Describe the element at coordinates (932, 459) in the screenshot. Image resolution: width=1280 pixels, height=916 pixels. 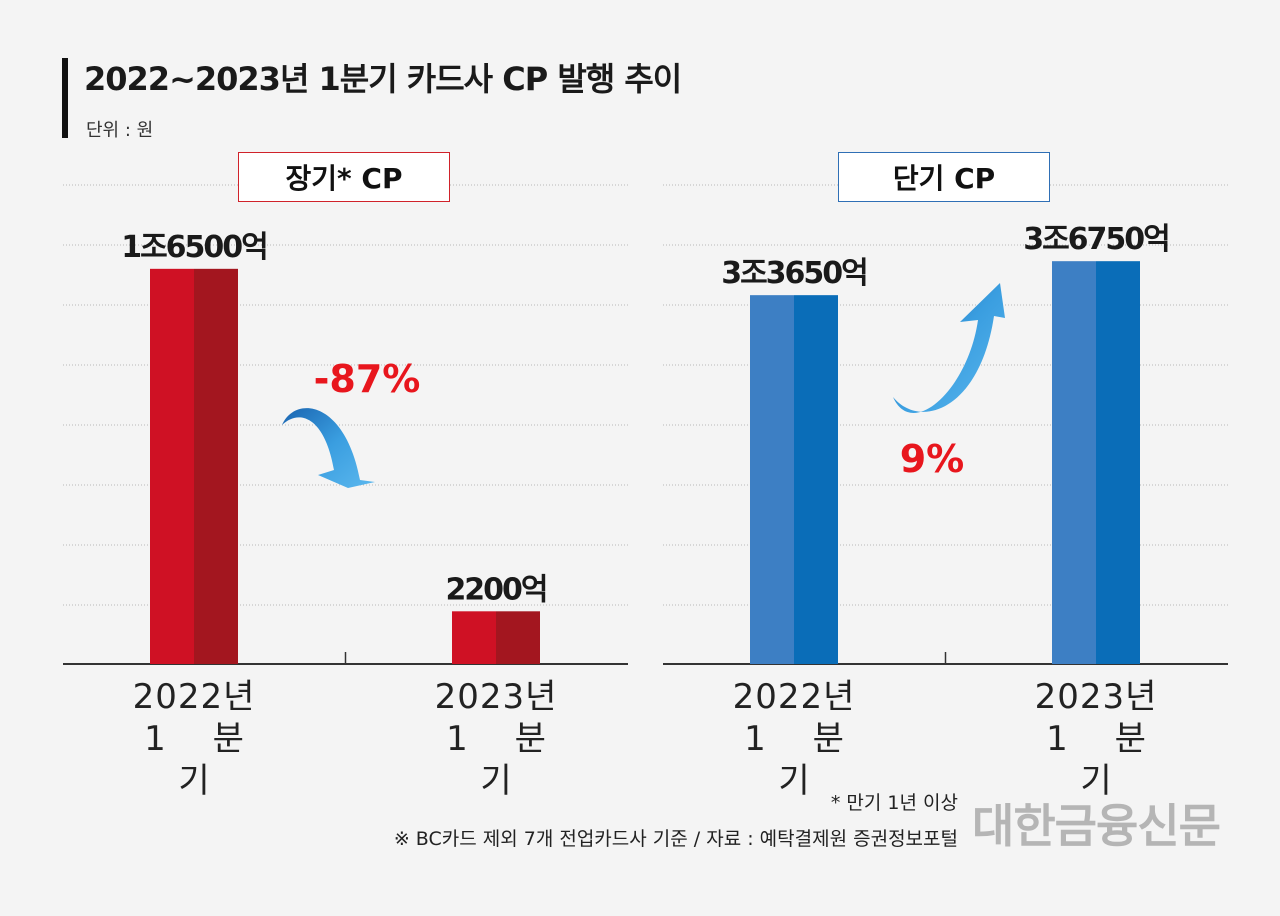
I see `change-percent-label: 9%` at that location.